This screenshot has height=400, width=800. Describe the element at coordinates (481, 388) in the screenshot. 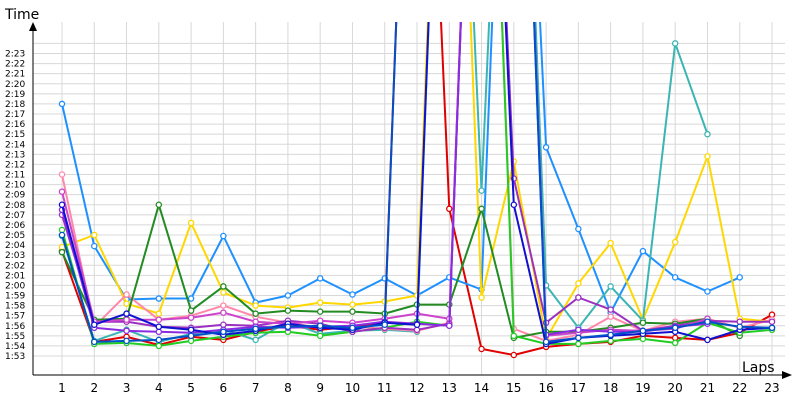

I see `x-tick-label: 14` at that location.